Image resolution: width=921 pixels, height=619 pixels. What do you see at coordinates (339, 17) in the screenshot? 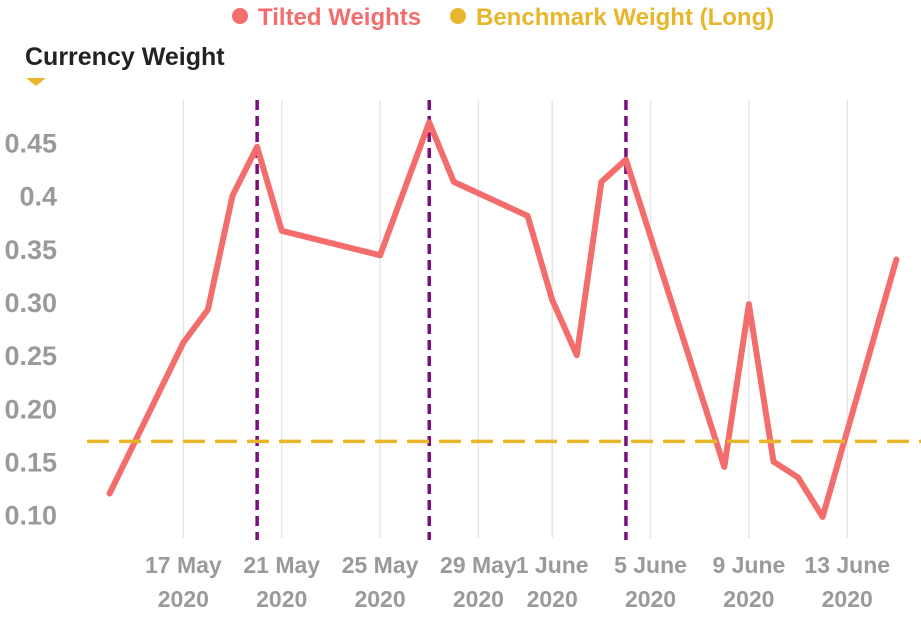
I see `legend-label-tilted-weights: Tilted Weights` at bounding box center [339, 17].